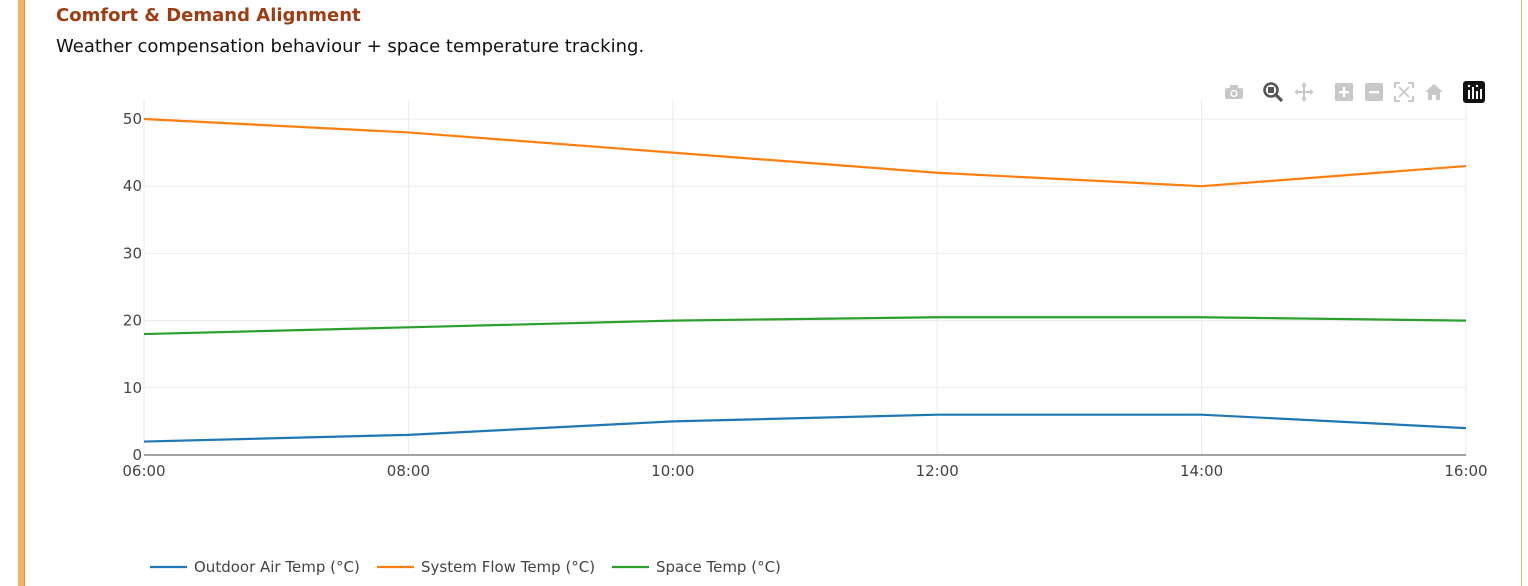  Describe the element at coordinates (132, 186) in the screenshot. I see `y-tick-label: 40` at that location.